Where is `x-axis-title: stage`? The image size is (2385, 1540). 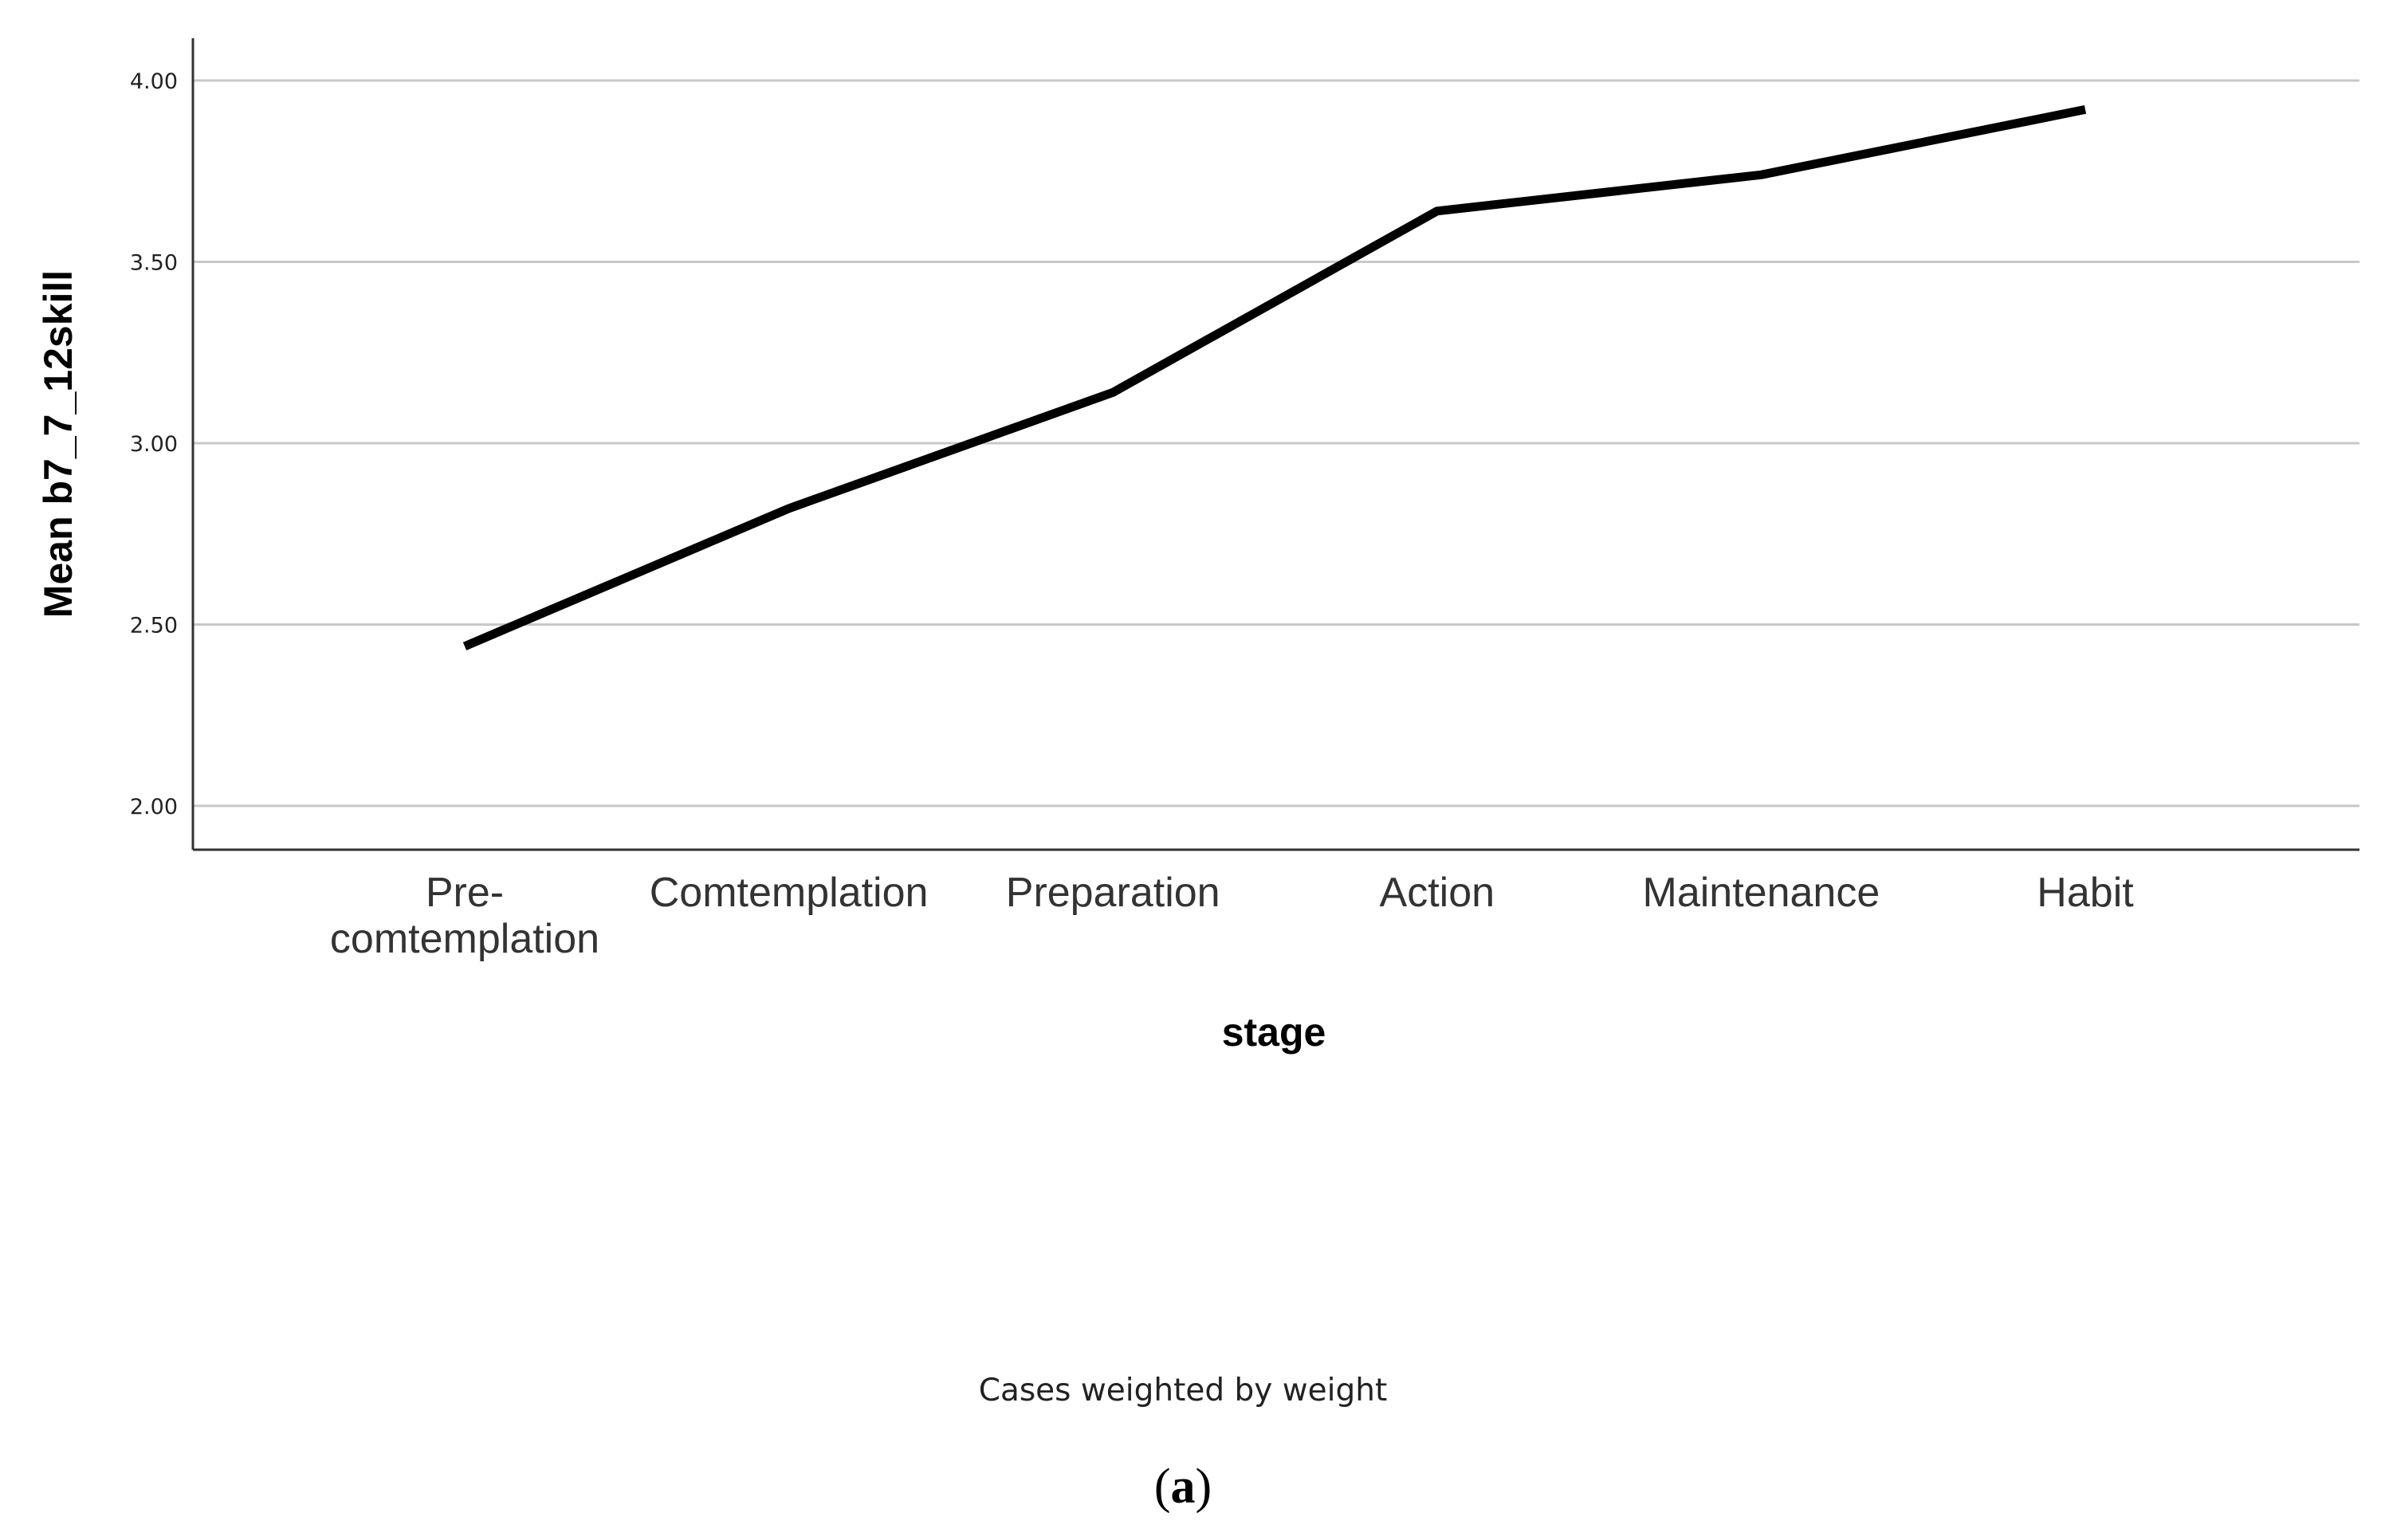 x-axis-title: stage is located at coordinates (1274, 1033).